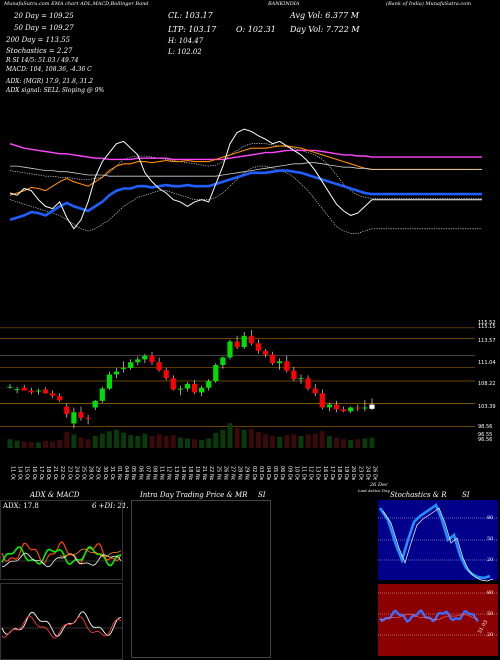  Describe the element at coordinates (140, 473) in the screenshot. I see `date-axis-label: 06 Nov` at that location.